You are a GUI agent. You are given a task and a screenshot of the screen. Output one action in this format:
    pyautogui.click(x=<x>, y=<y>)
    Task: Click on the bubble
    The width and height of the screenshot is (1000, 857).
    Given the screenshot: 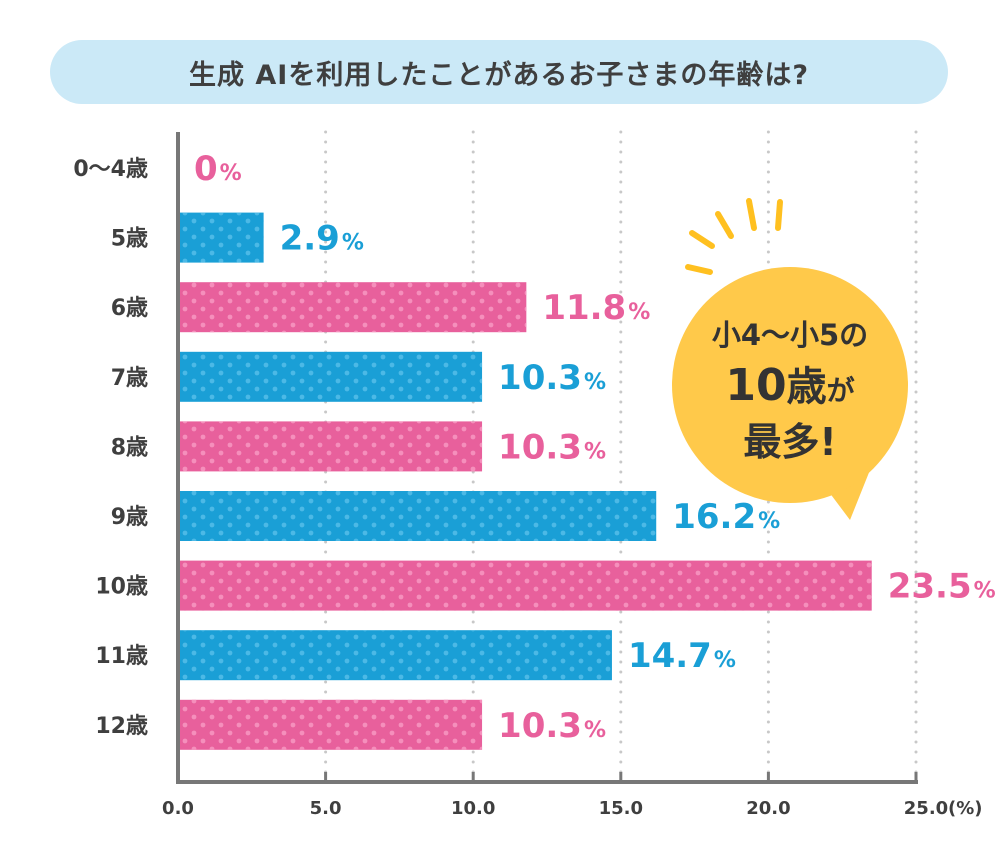 What is the action you would take?
    pyautogui.click(x=790, y=385)
    